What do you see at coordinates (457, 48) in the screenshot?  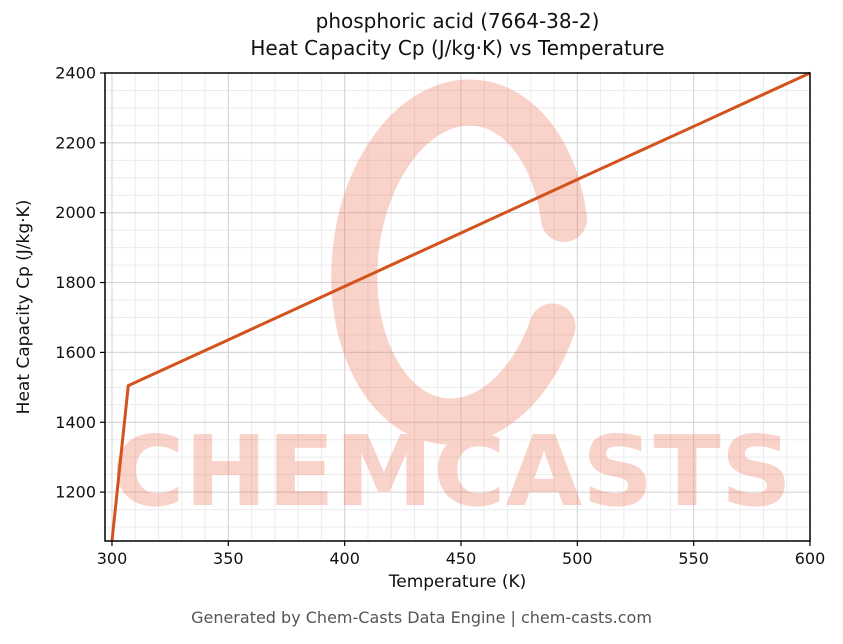 I see `chart-title-line2: Heat Capacity Cp (J/kg·K) vs Temperature` at bounding box center [457, 48].